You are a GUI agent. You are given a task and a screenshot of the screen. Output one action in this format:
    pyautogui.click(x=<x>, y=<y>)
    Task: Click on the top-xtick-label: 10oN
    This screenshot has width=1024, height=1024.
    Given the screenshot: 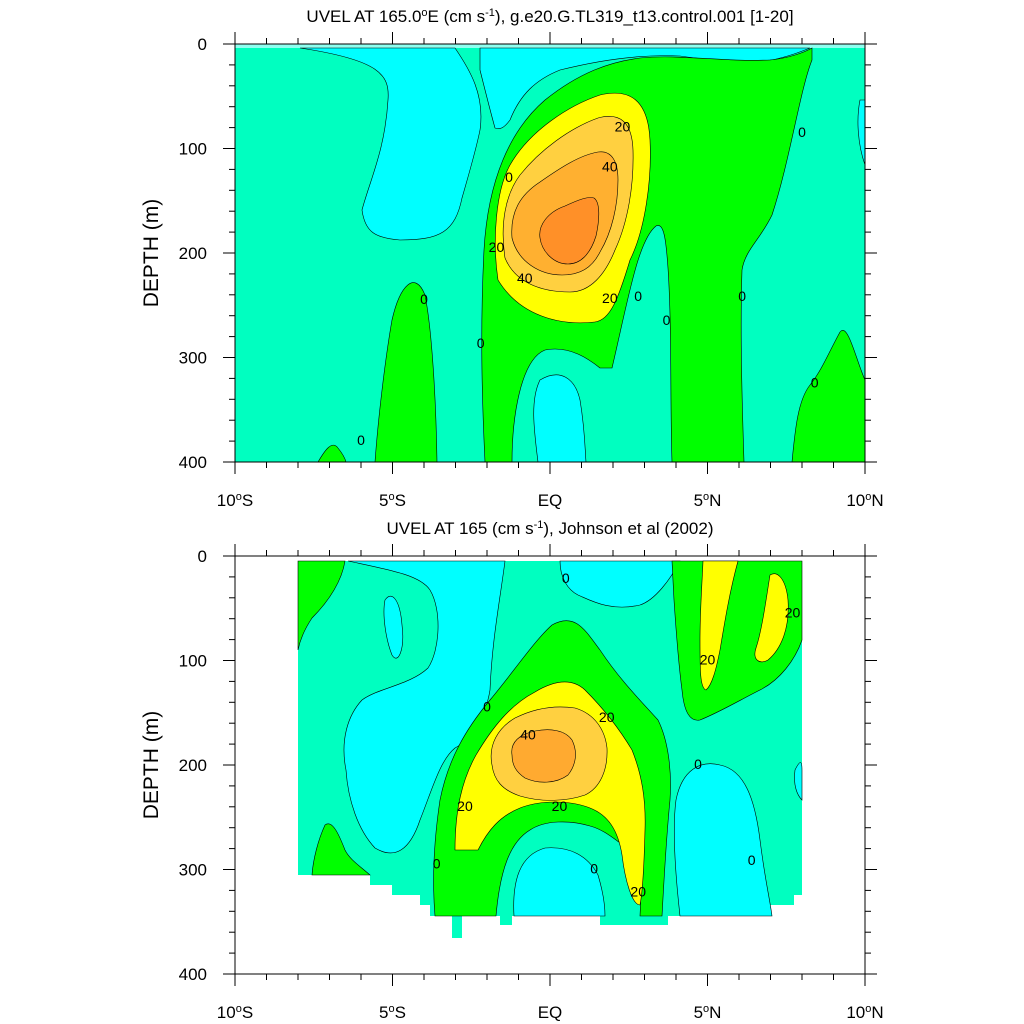 What is the action you would take?
    pyautogui.click(x=864, y=500)
    